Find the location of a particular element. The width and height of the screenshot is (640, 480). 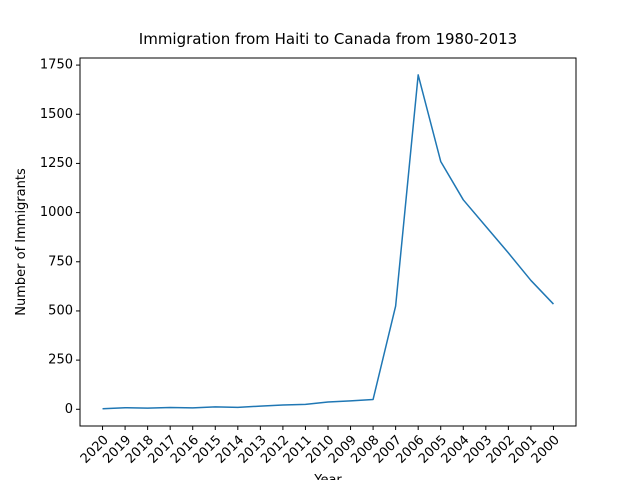

y-tick-label: 1250 is located at coordinates (56, 163).